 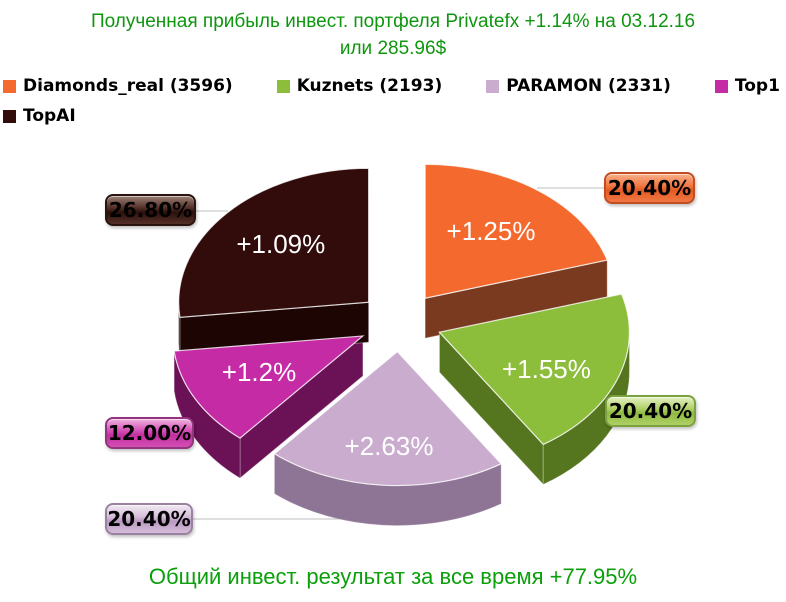 What do you see at coordinates (721, 86) in the screenshot?
I see `legend-swatch-top1` at bounding box center [721, 86].